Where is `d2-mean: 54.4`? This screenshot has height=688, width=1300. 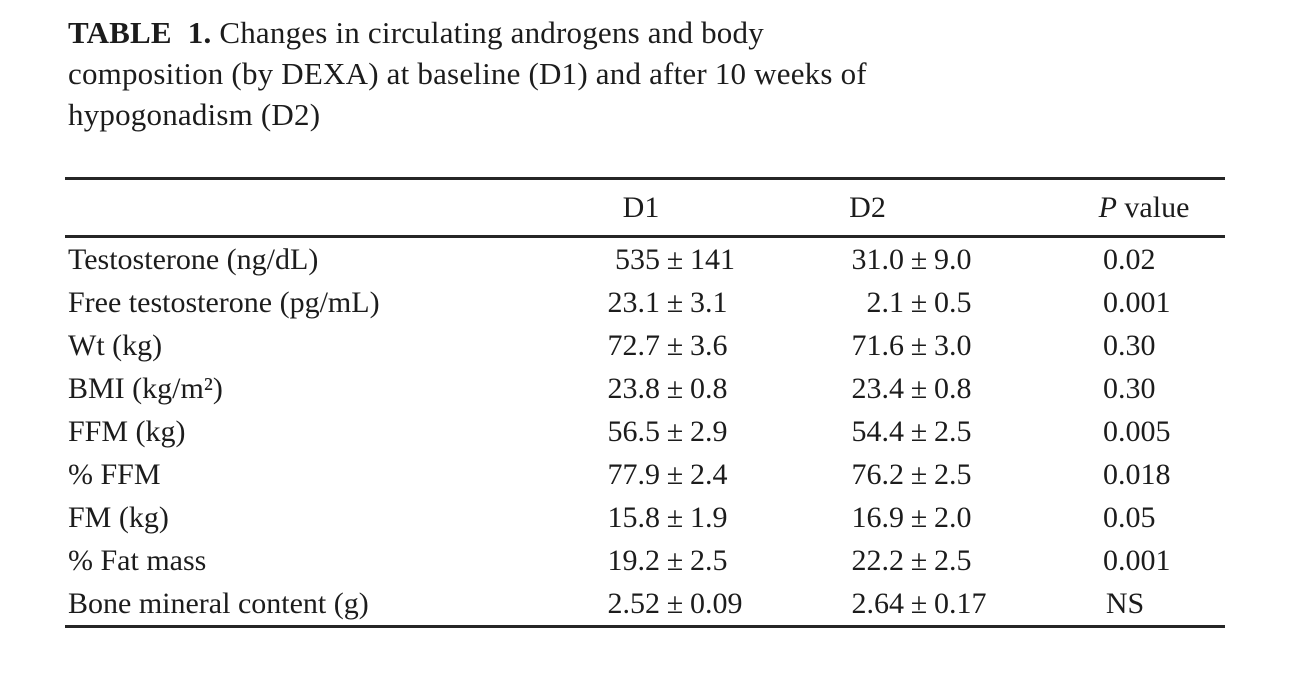 d2-mean: 54.4 is located at coordinates (878, 431).